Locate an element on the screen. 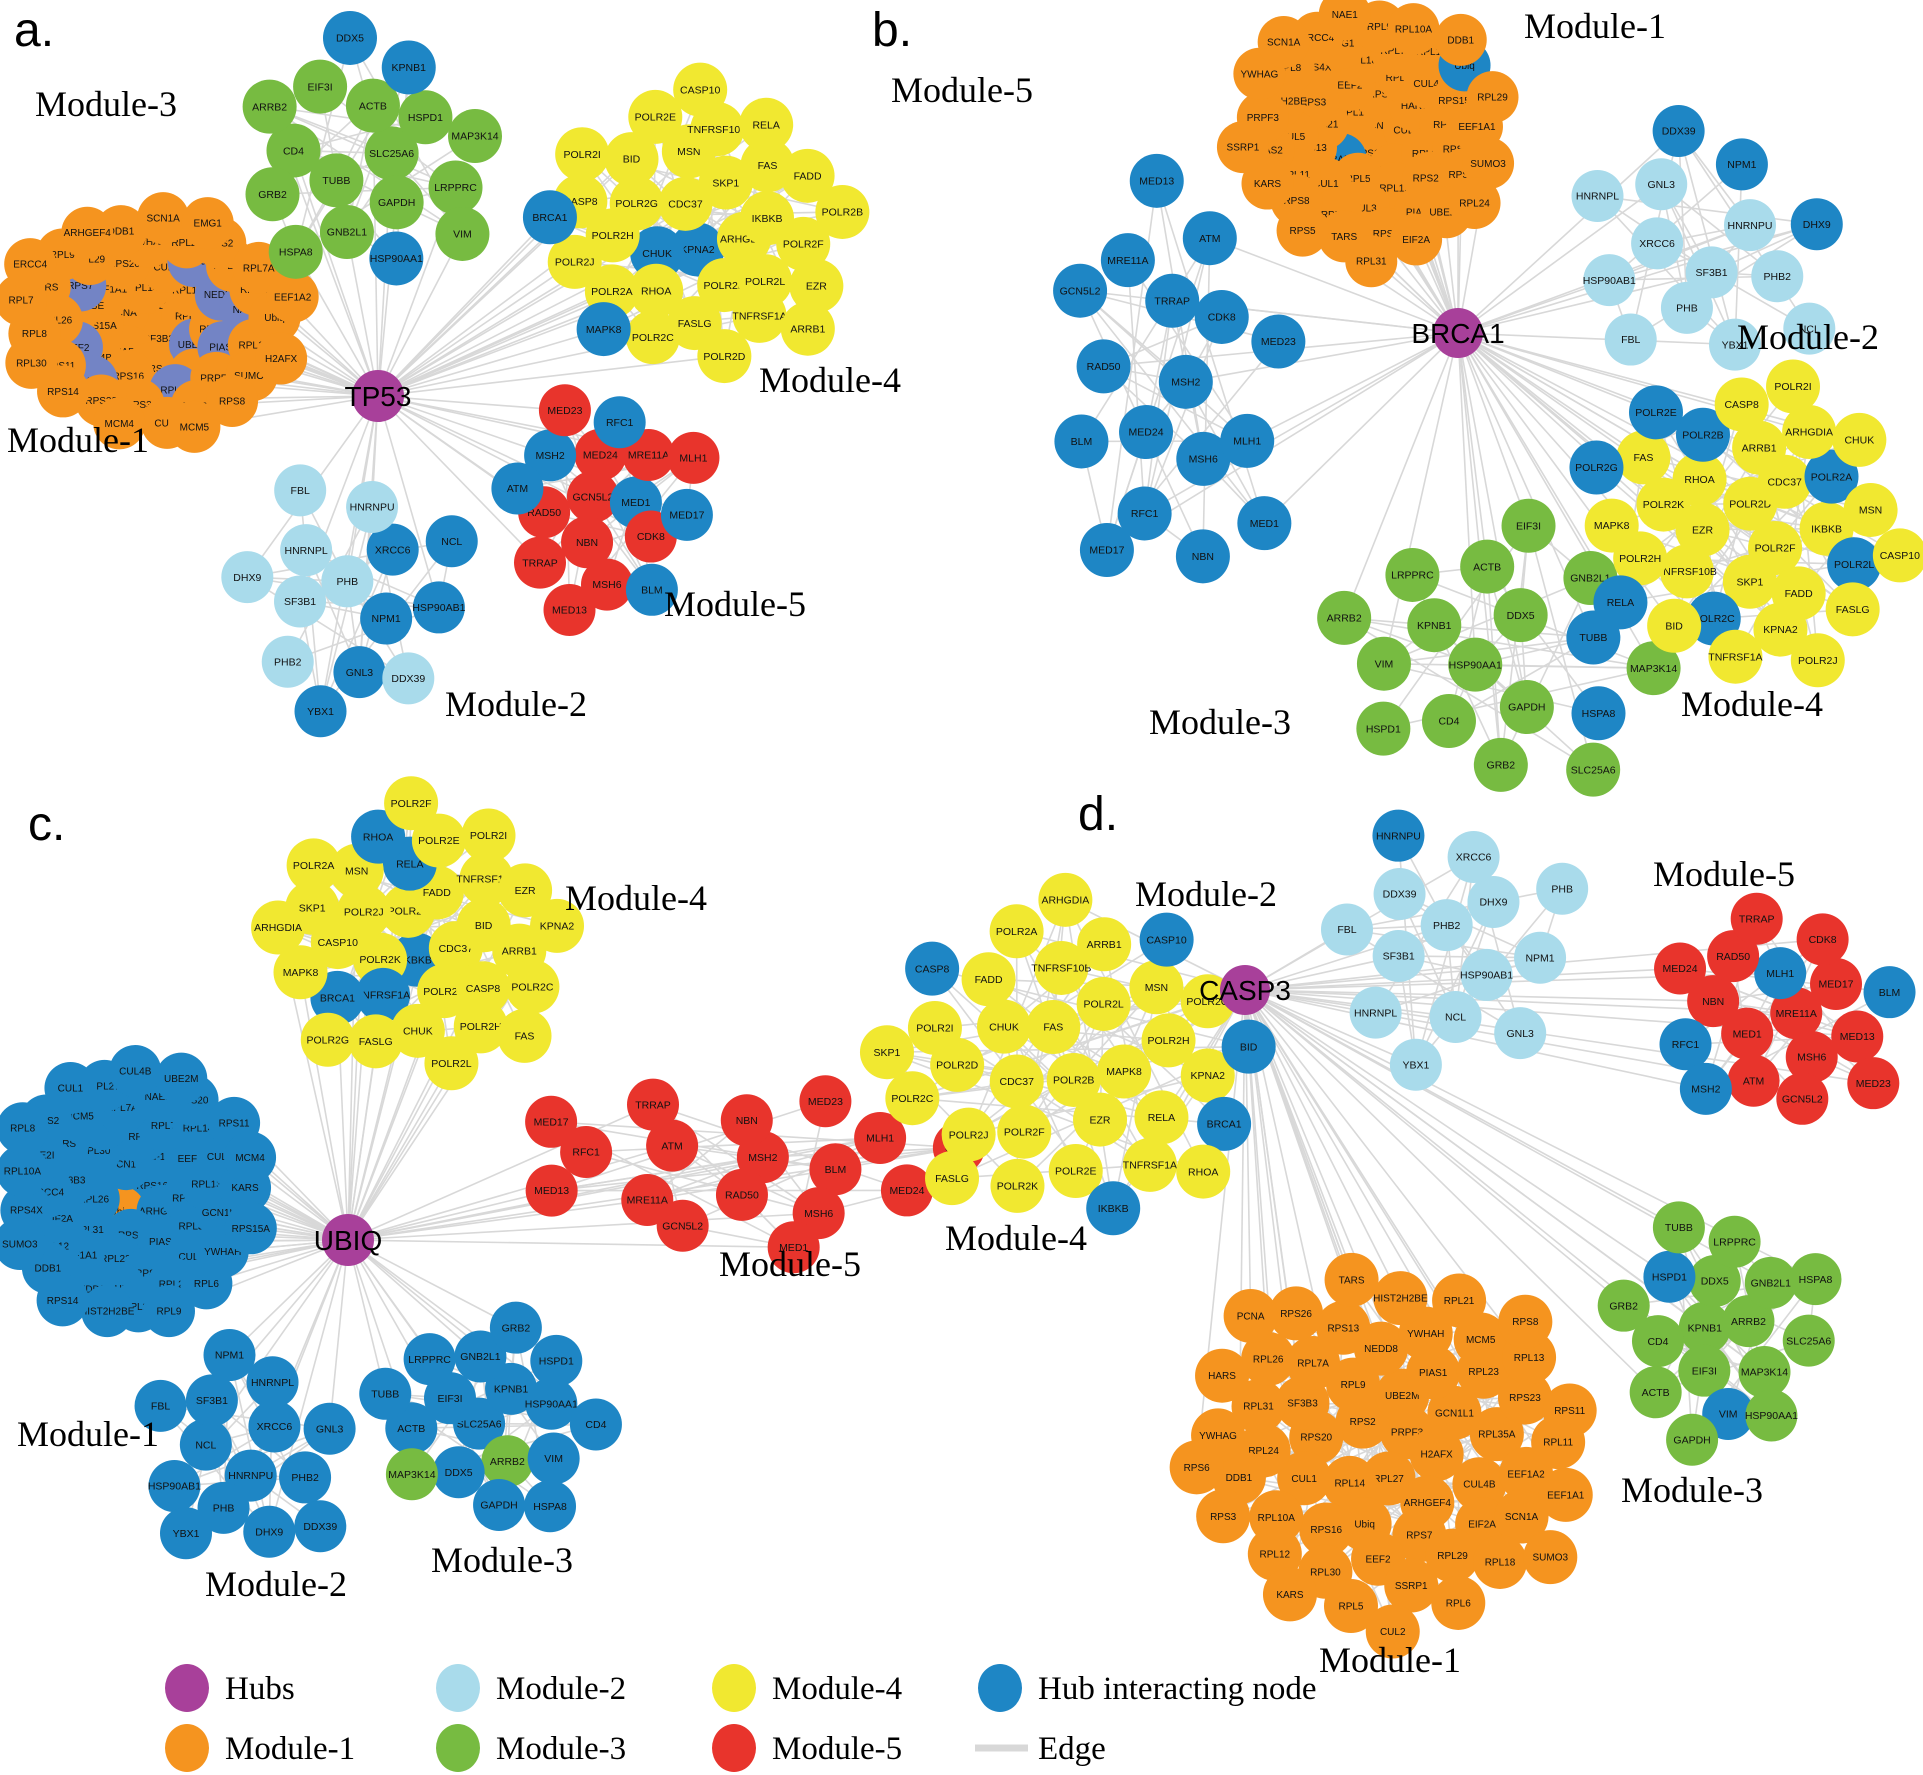  node-RPS14 is located at coordinates (62, 1300).